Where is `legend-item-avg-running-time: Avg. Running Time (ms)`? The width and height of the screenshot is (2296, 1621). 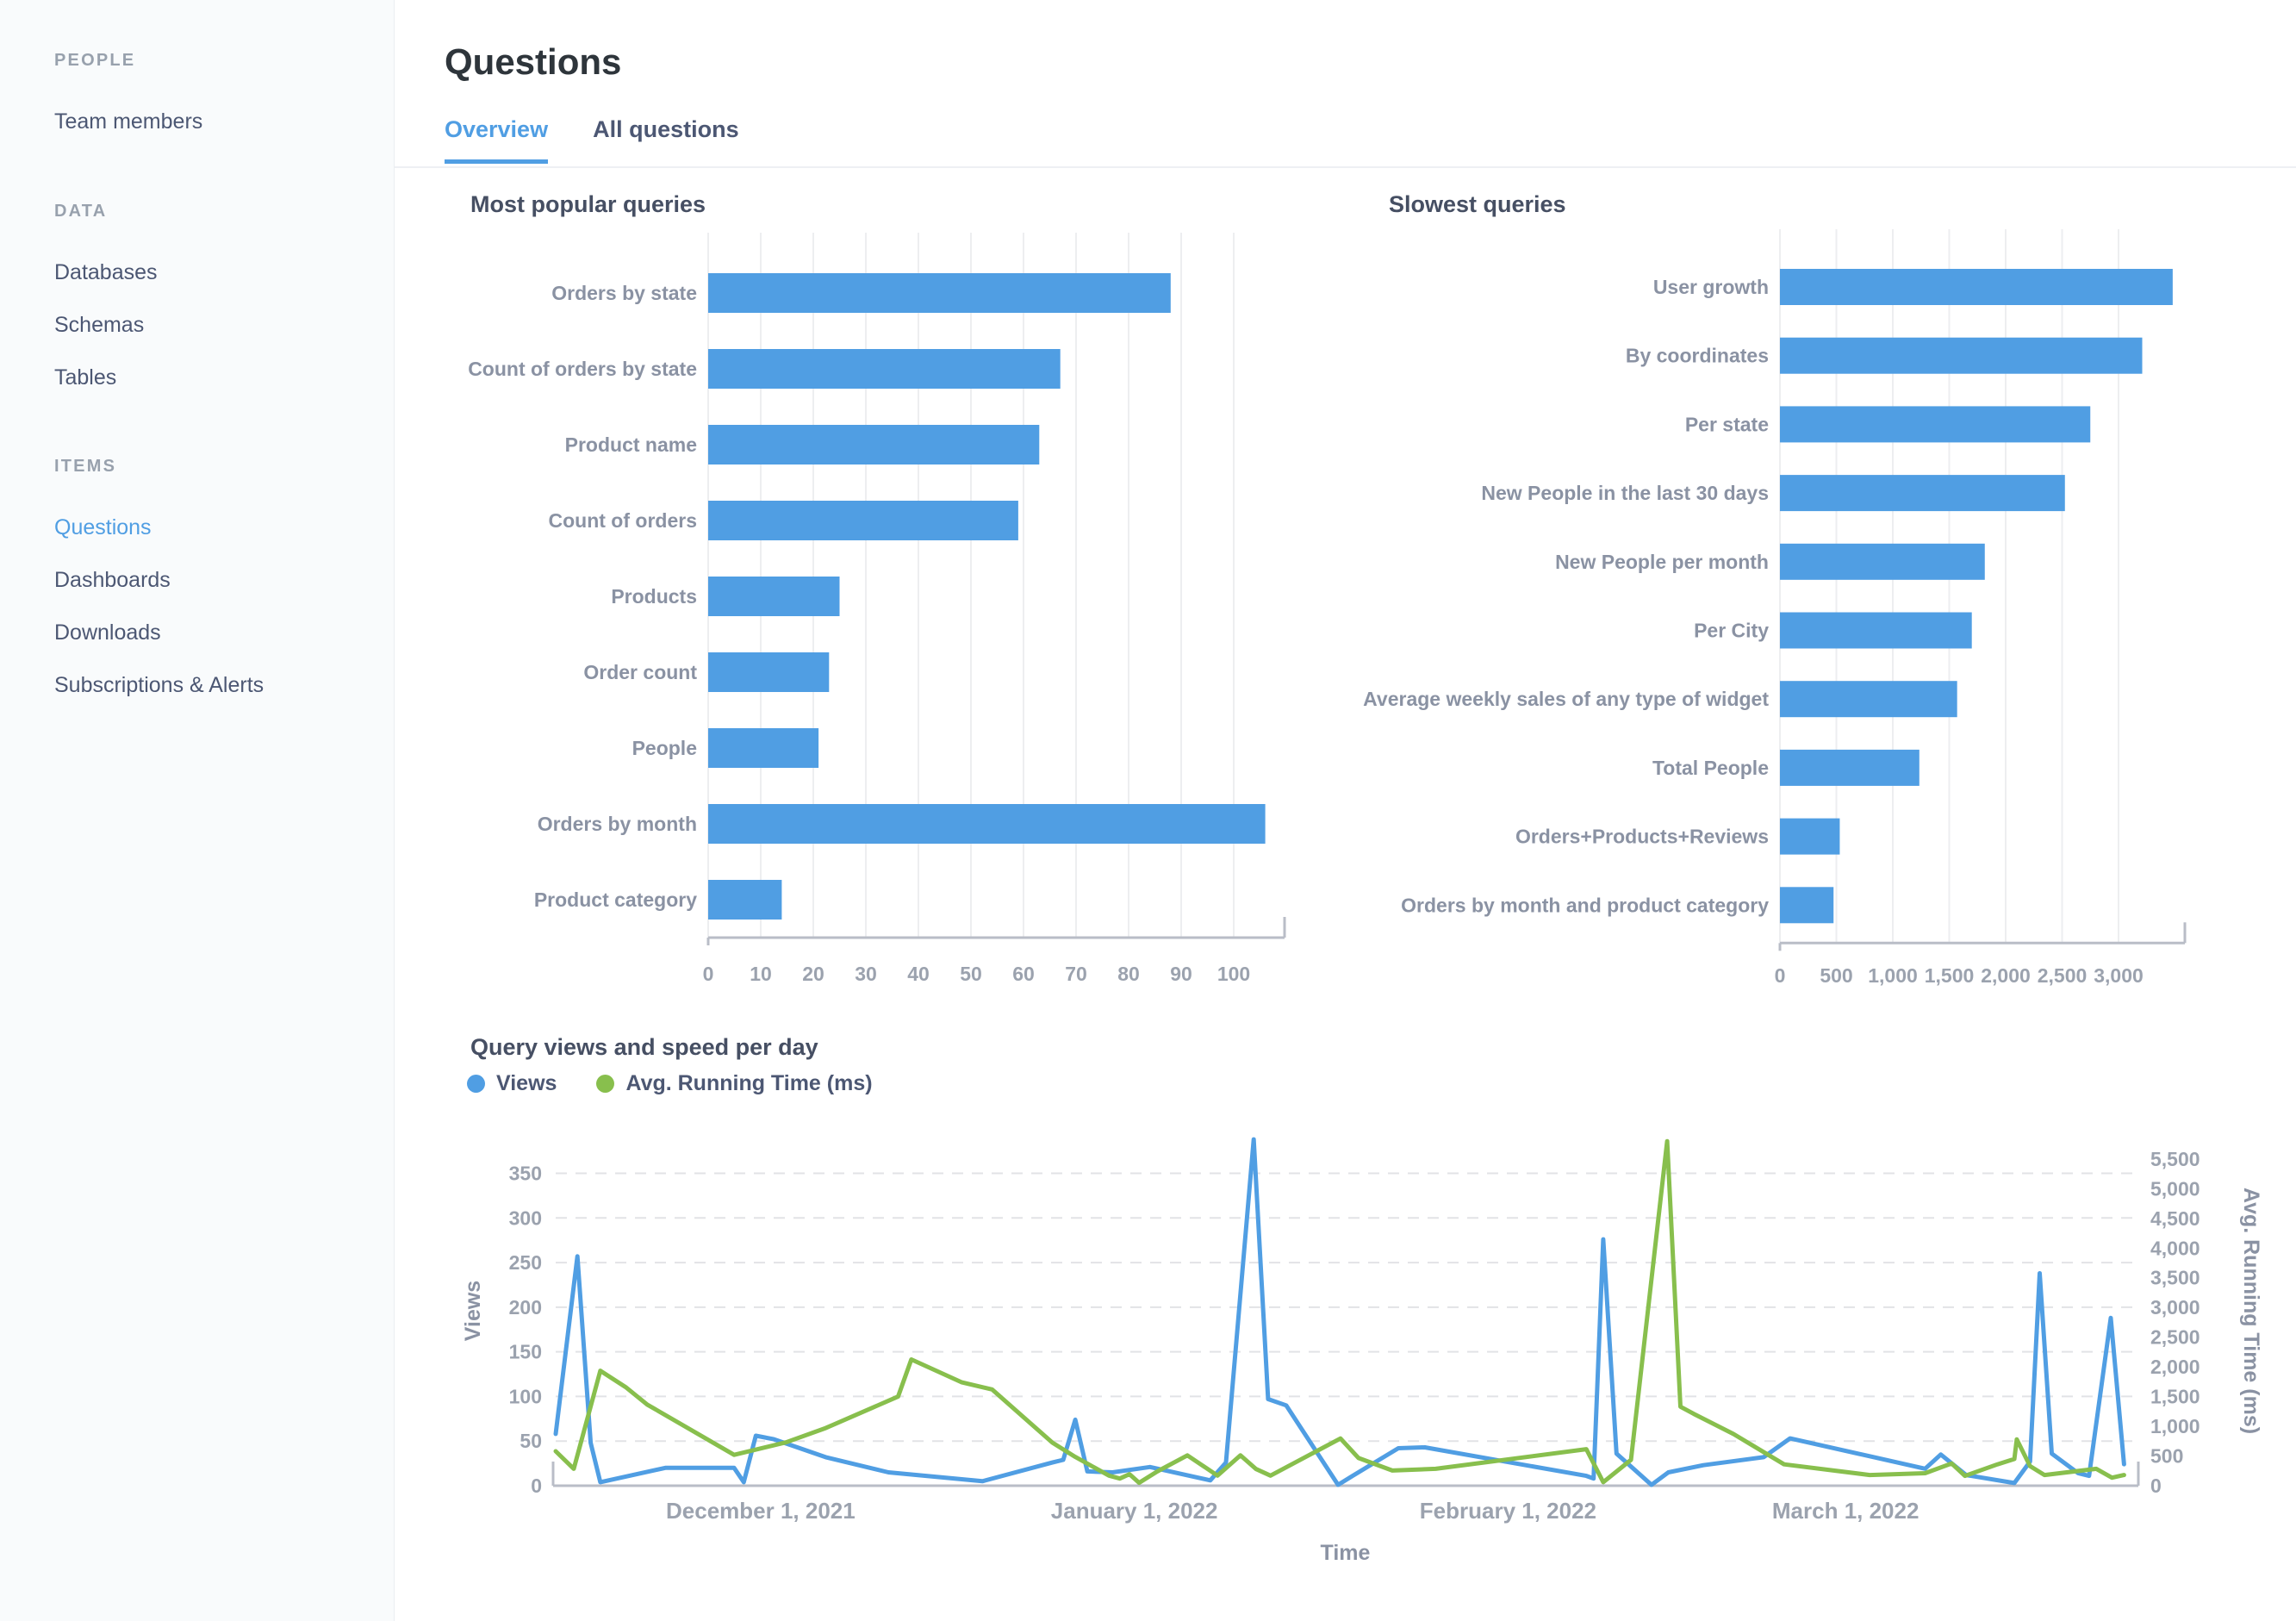
legend-item-avg-running-time: Avg. Running Time (ms) is located at coordinates (735, 1083).